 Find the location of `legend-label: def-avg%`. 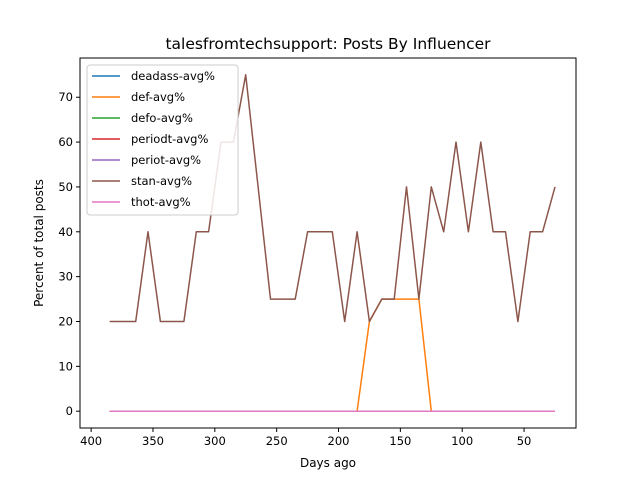

legend-label: def-avg% is located at coordinates (158, 97).